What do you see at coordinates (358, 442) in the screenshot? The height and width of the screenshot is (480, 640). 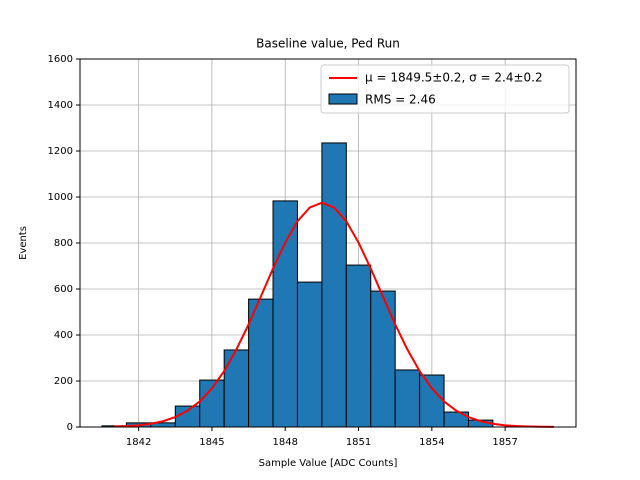 I see `x-tick-label: 1851` at bounding box center [358, 442].